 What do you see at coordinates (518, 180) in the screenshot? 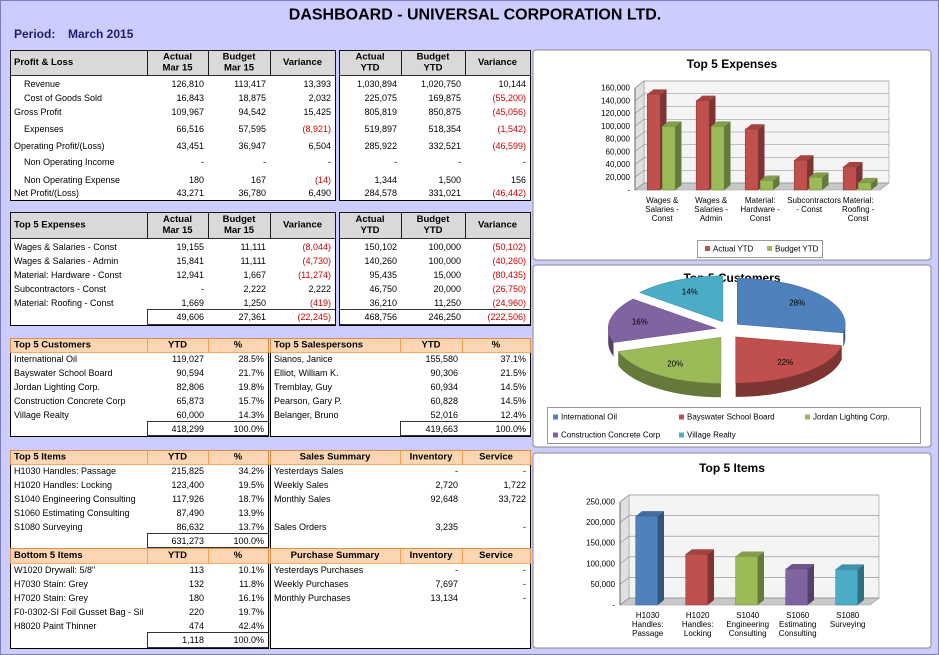
I see `cell-value: 156` at bounding box center [518, 180].